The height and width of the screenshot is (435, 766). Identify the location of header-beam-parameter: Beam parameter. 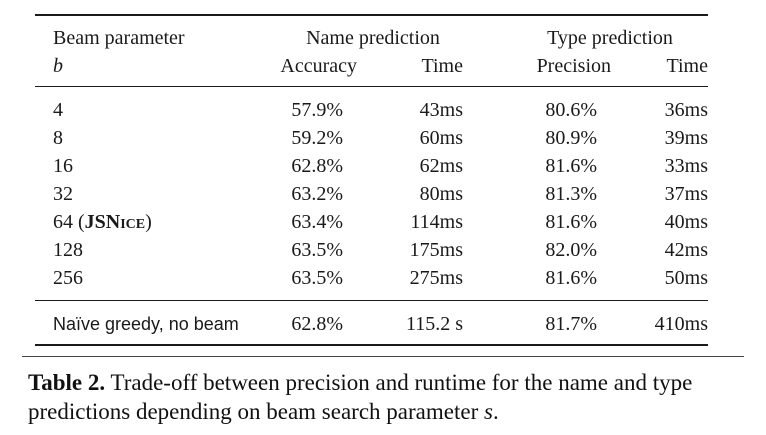
(119, 38).